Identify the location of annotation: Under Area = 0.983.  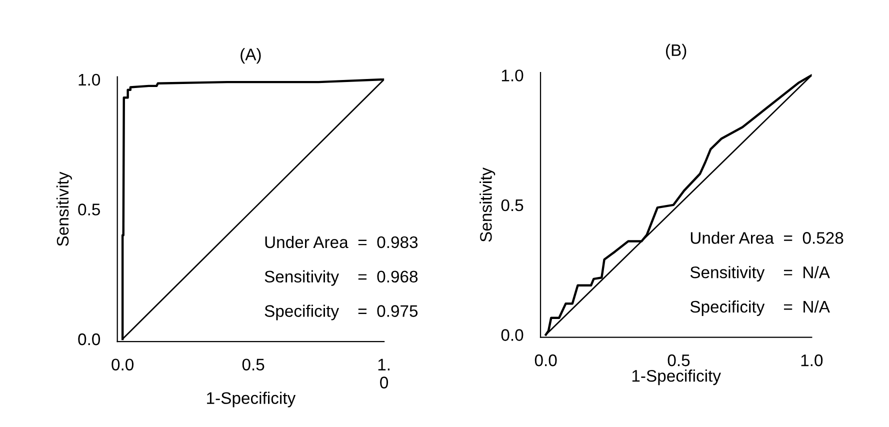
(341, 242).